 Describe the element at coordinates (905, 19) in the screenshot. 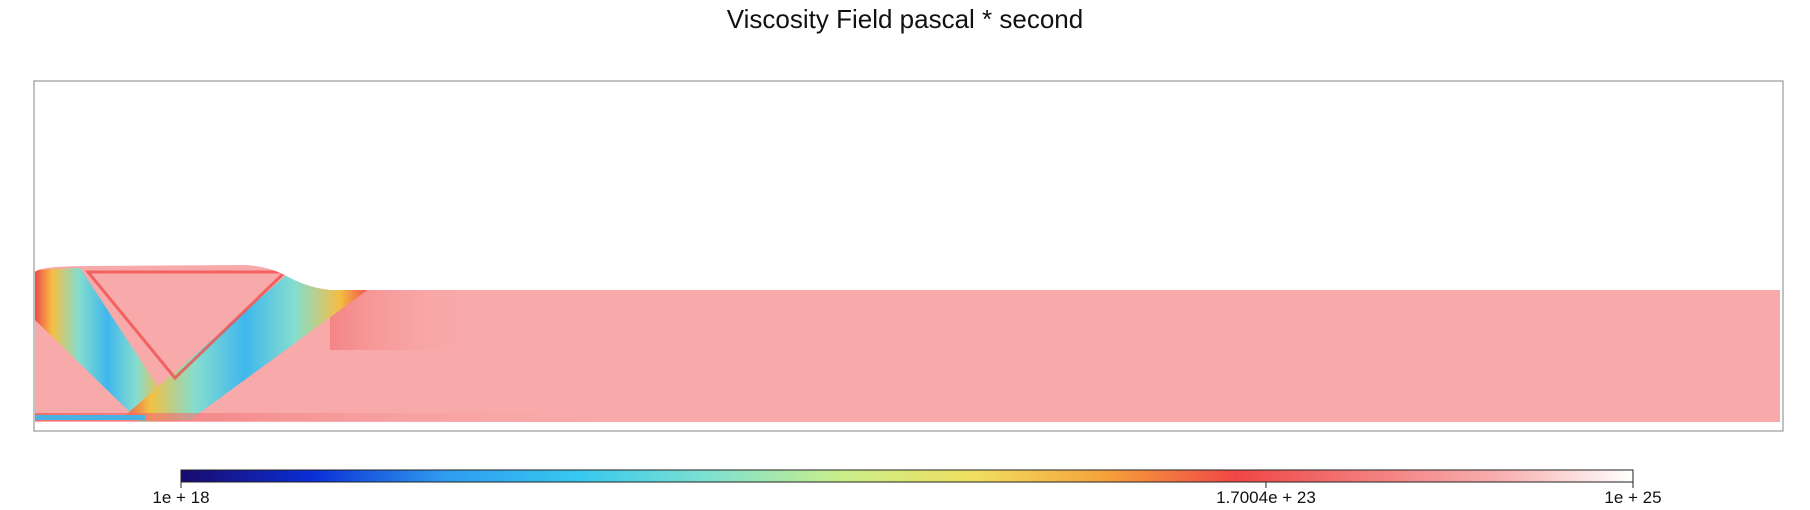

I see `chart-title: Viscosity Field pascal * second` at that location.